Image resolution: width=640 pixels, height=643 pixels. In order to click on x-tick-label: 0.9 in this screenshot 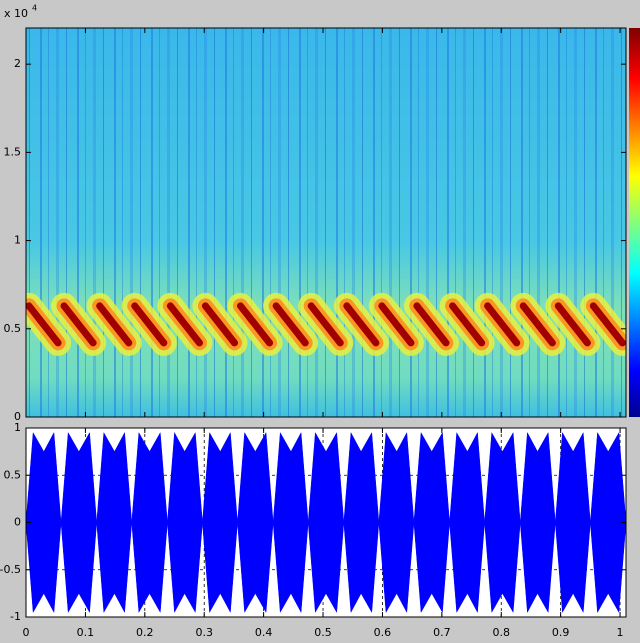, I will do `click(561, 632)`.